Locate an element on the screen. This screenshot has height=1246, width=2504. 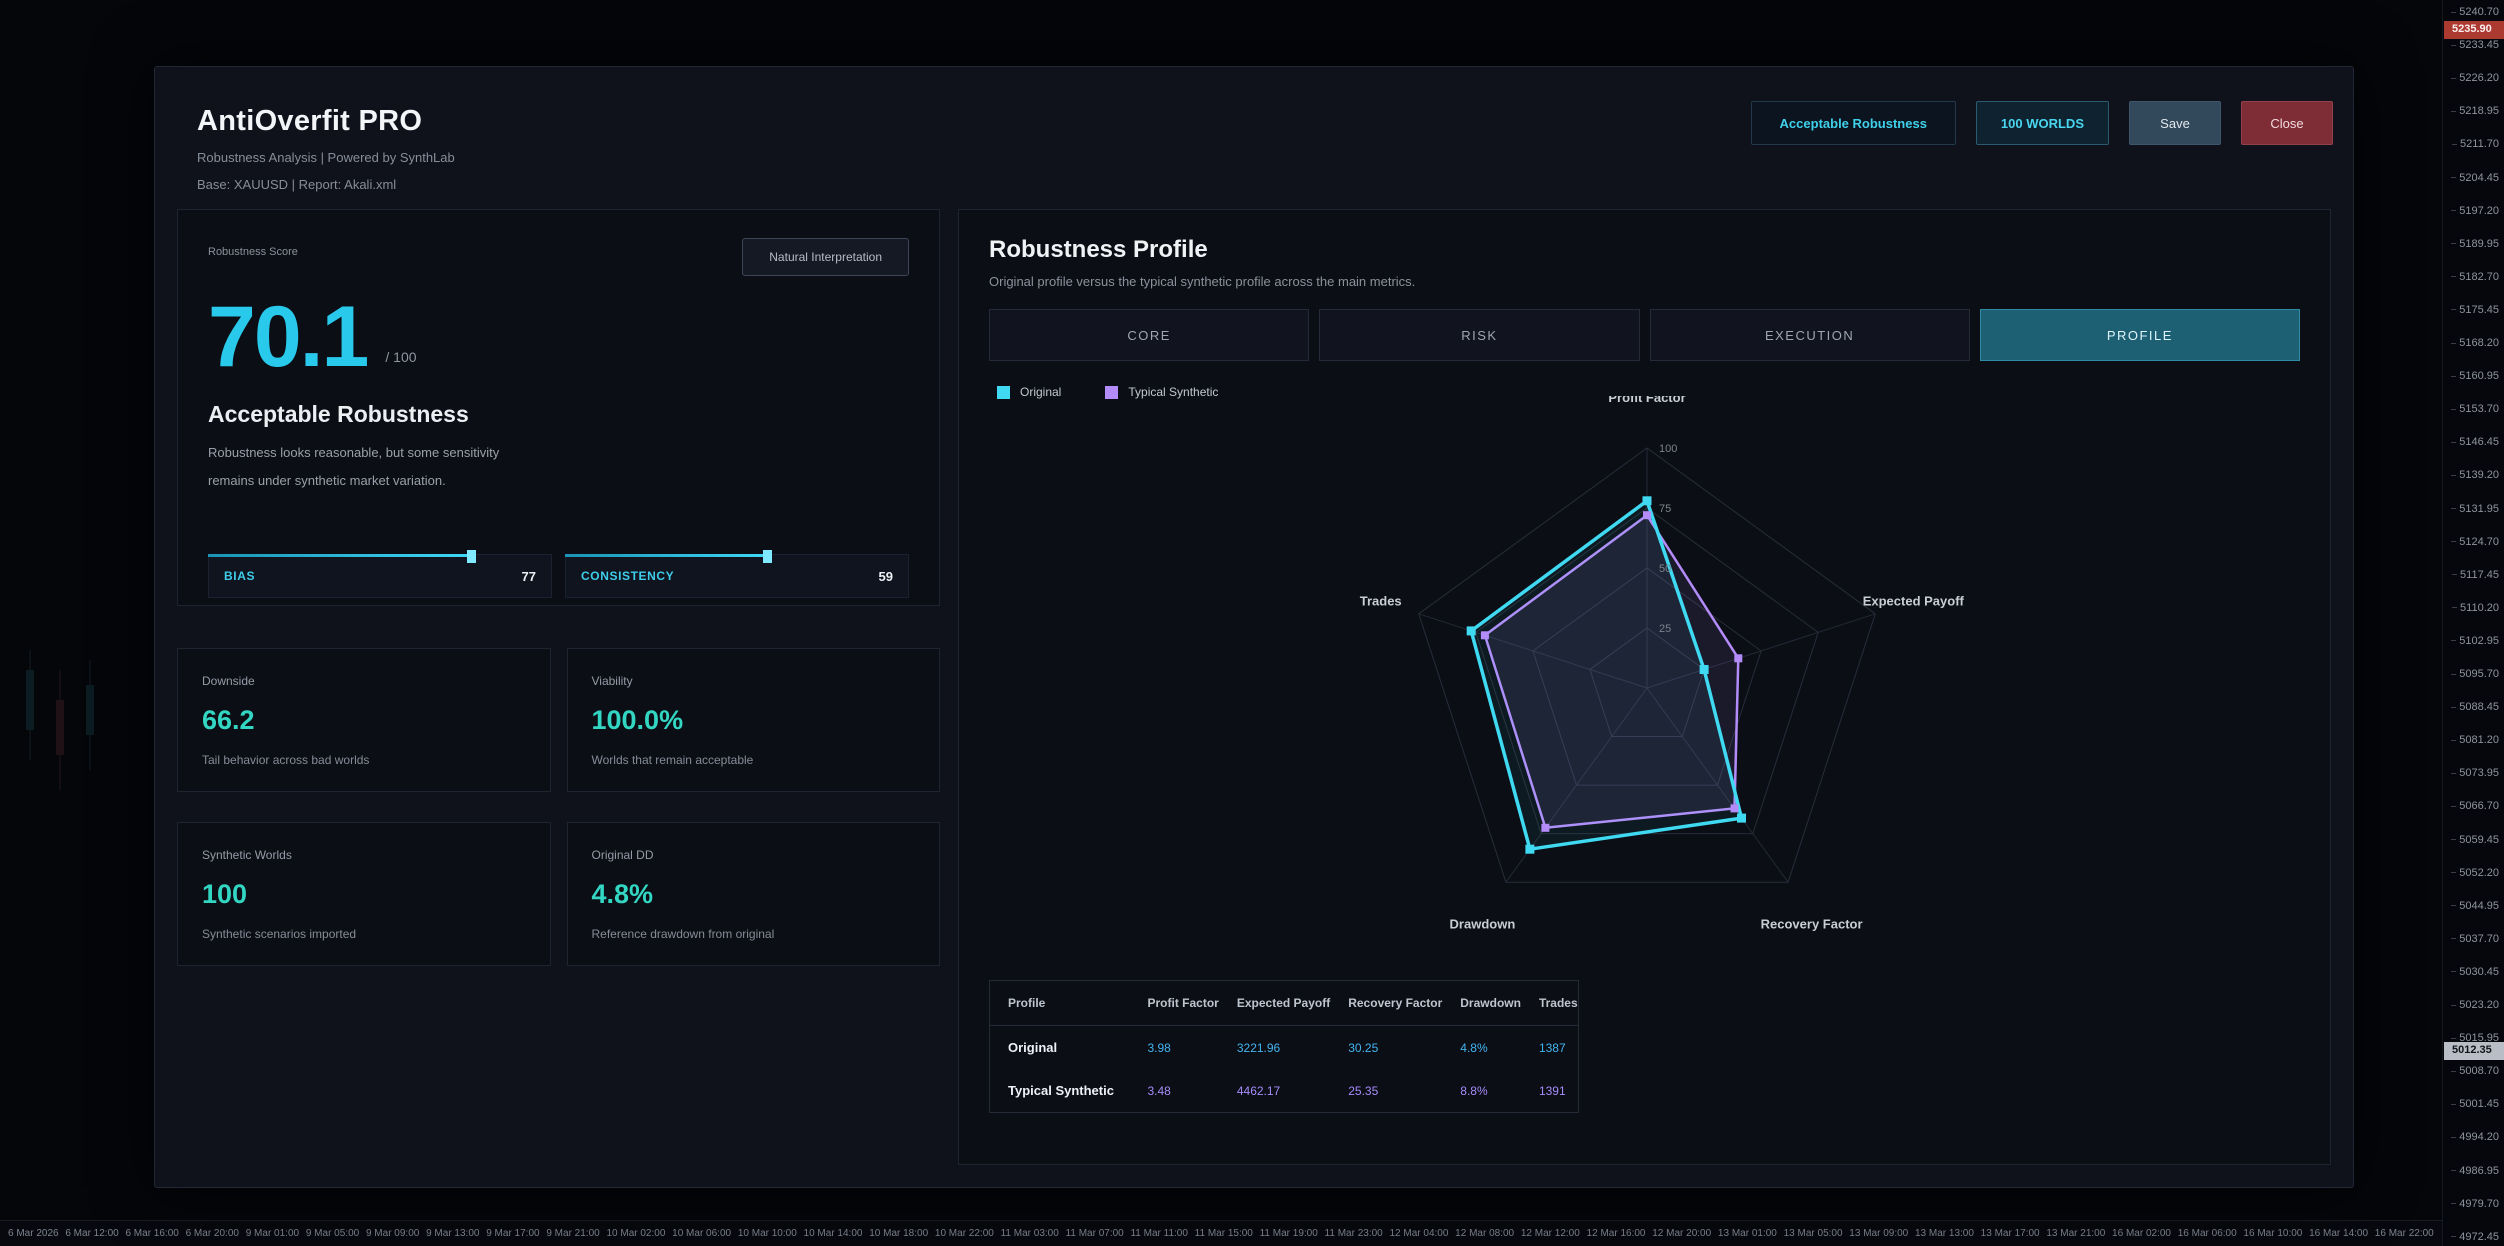
bar-value: 77 is located at coordinates (528, 576).